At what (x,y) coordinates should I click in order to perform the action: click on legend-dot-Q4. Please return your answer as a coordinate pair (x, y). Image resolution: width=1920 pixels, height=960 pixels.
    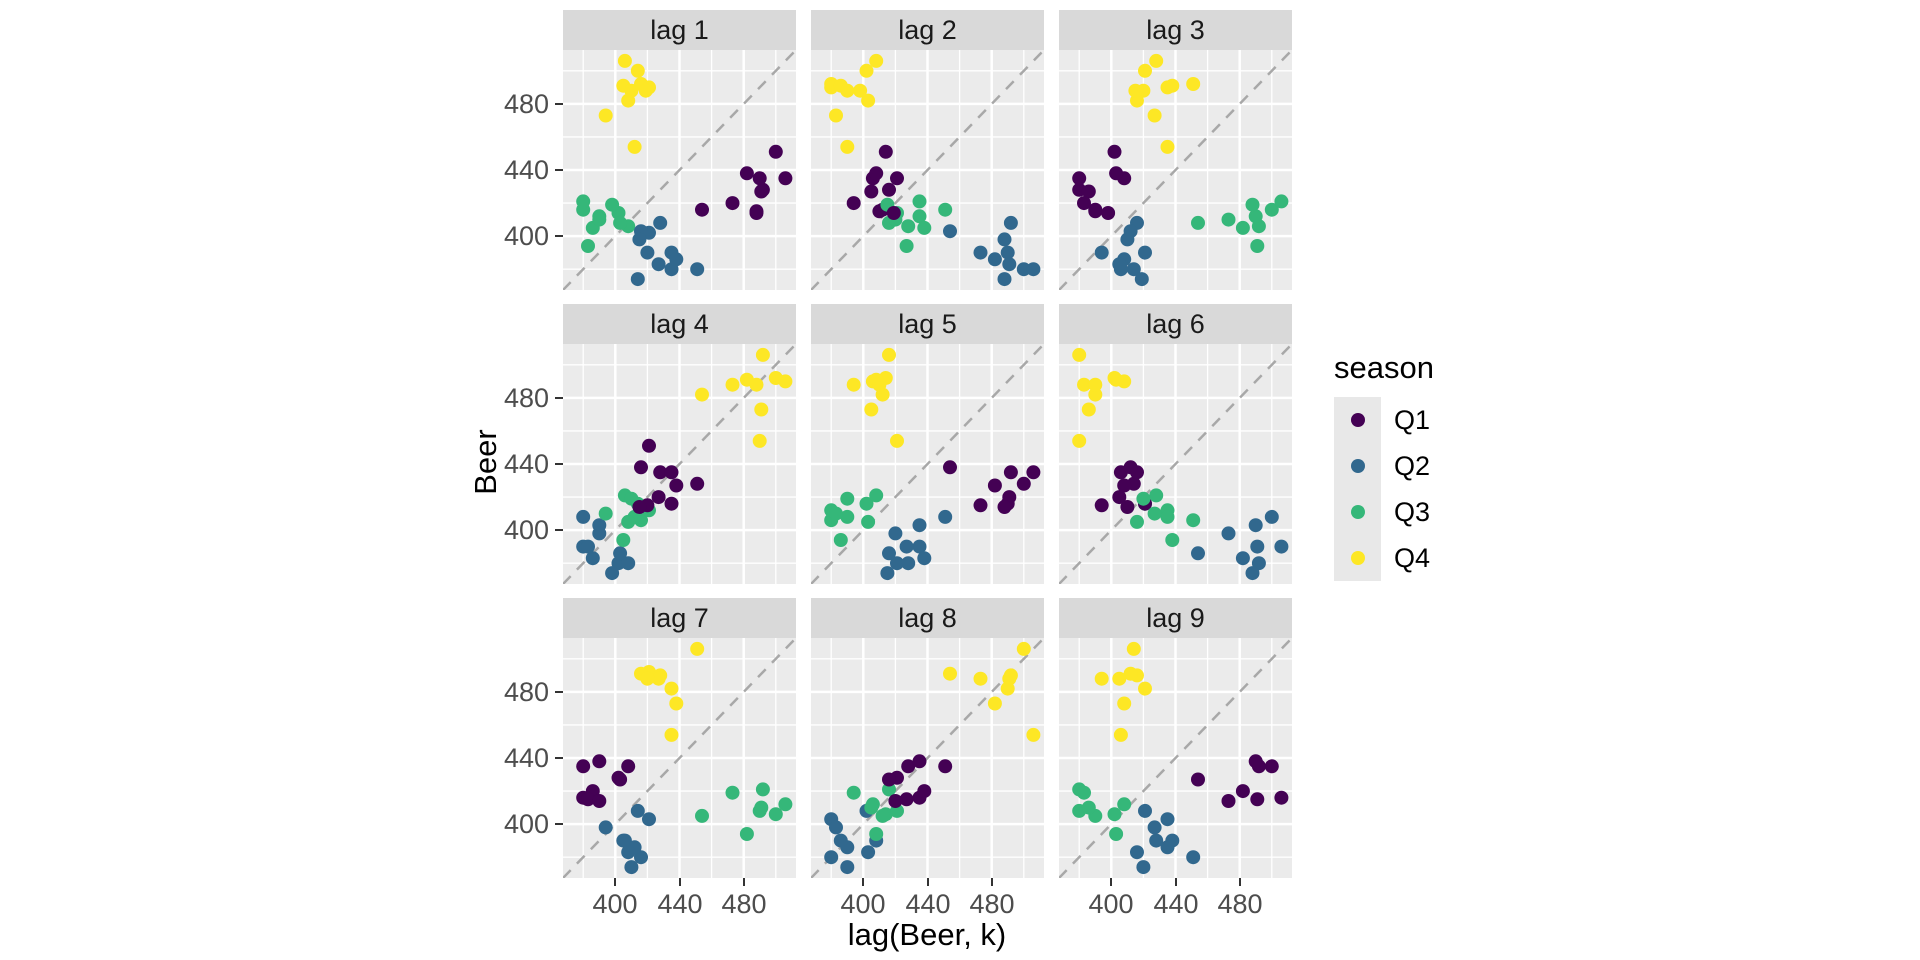
    Looking at the image, I should click on (1357, 558).